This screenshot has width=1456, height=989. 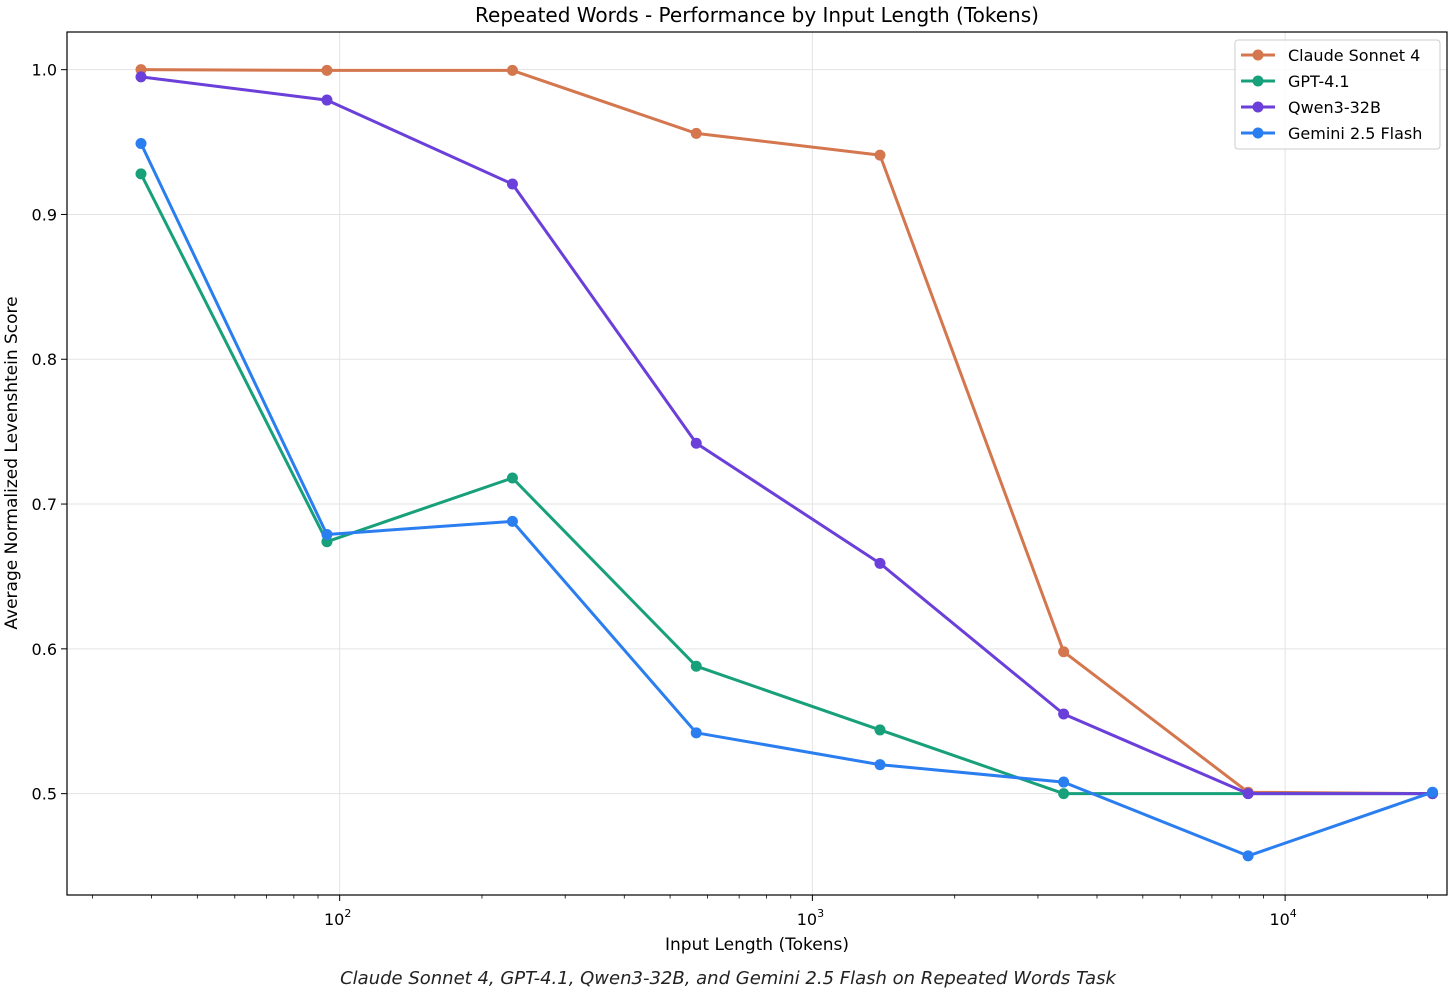 I want to click on legend-box, so click(x=1337, y=94).